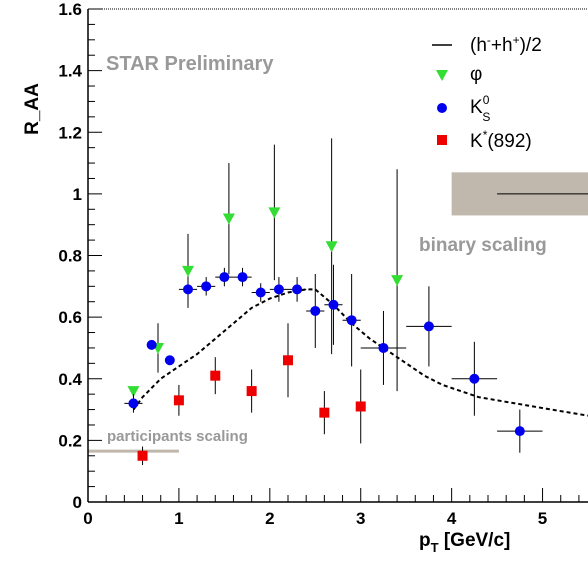 The height and width of the screenshot is (565, 588). What do you see at coordinates (502, 45) in the screenshot?
I see `legend-curve-part: +h` at bounding box center [502, 45].